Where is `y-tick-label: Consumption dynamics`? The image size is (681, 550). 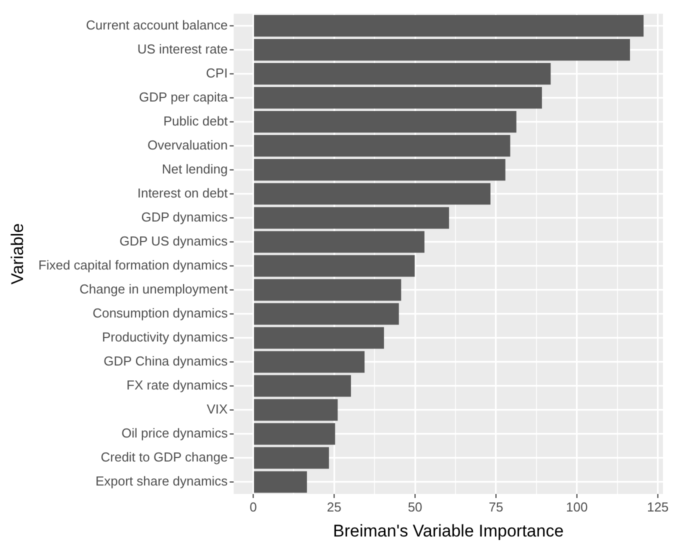
y-tick-label: Consumption dynamics is located at coordinates (160, 313).